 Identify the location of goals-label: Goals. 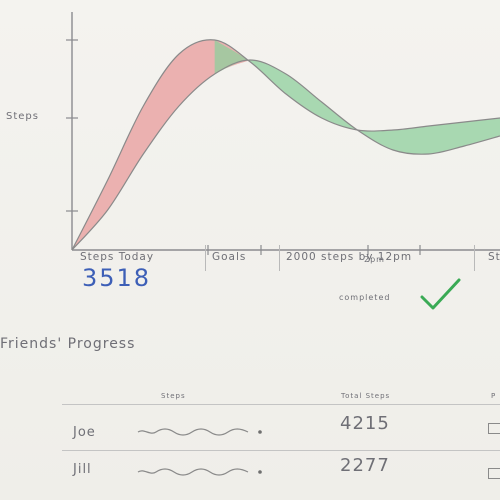
(229, 257).